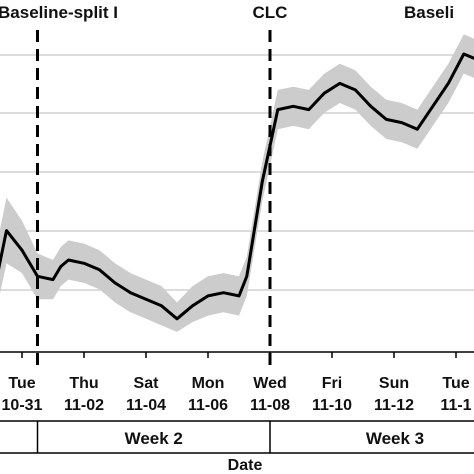 The height and width of the screenshot is (474, 474). I want to click on phase-label: CLC, so click(270, 12).